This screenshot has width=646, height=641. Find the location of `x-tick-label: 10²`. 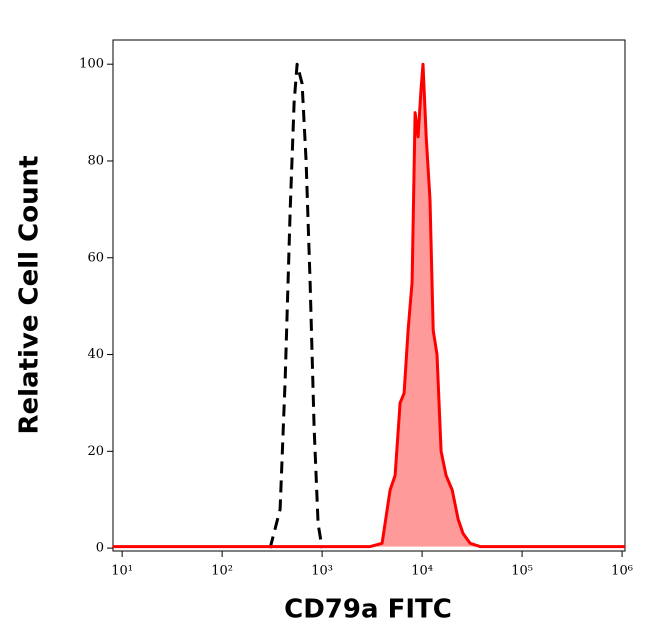

x-tick-label: 10² is located at coordinates (222, 571).